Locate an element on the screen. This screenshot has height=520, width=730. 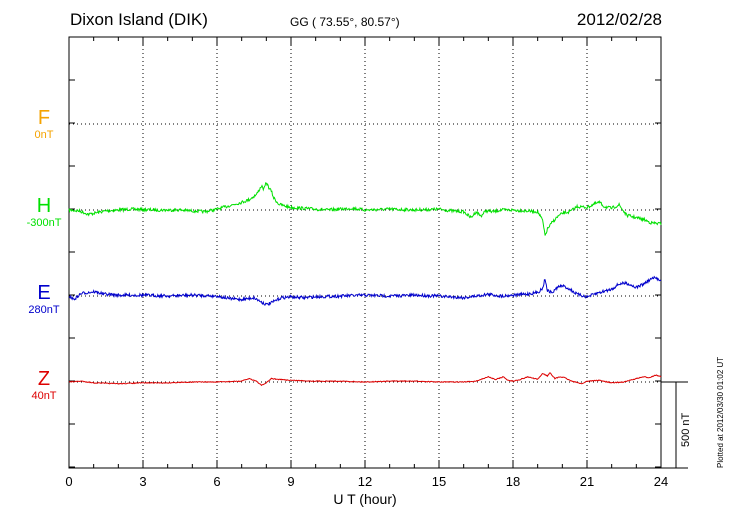
x-tick-label: 12 is located at coordinates (365, 481).